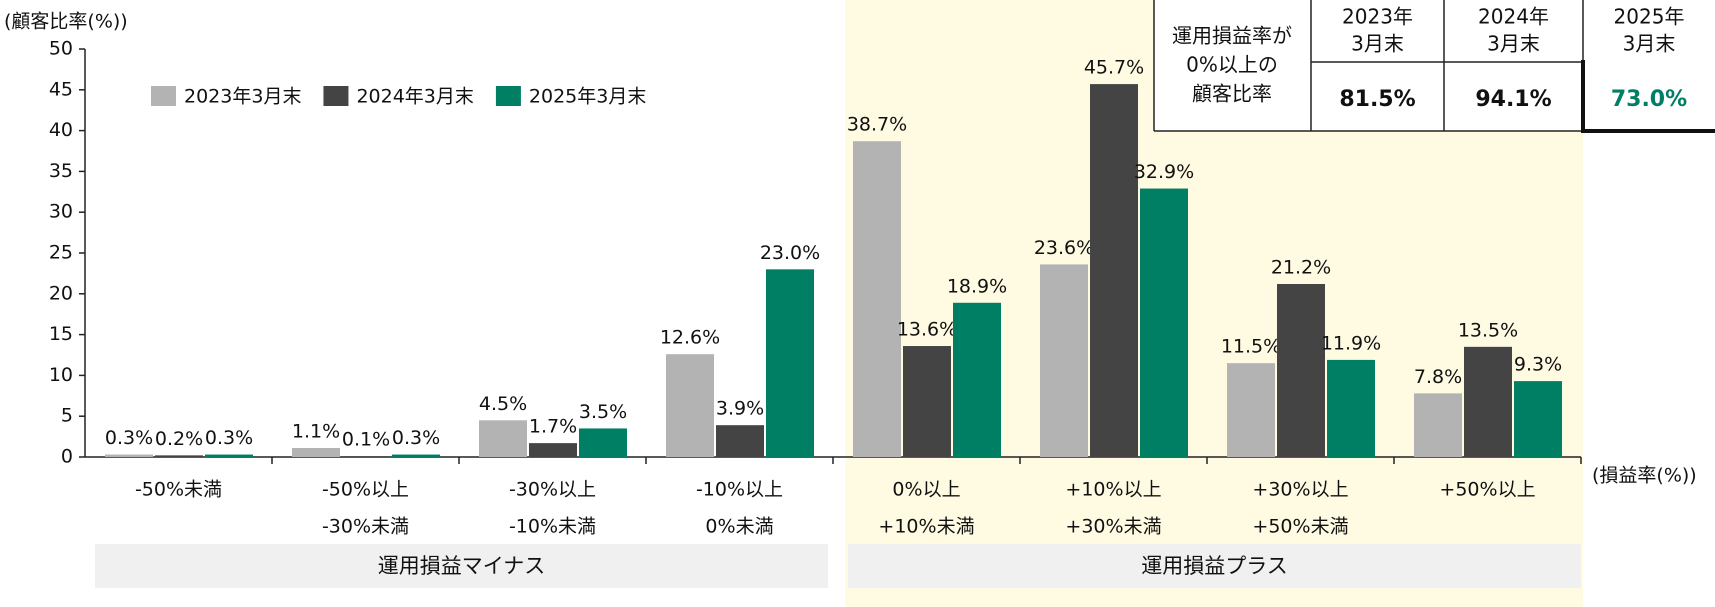 Image resolution: width=1715 pixels, height=607 pixels. I want to click on x-tick-label: +30%以上, so click(1300, 490).